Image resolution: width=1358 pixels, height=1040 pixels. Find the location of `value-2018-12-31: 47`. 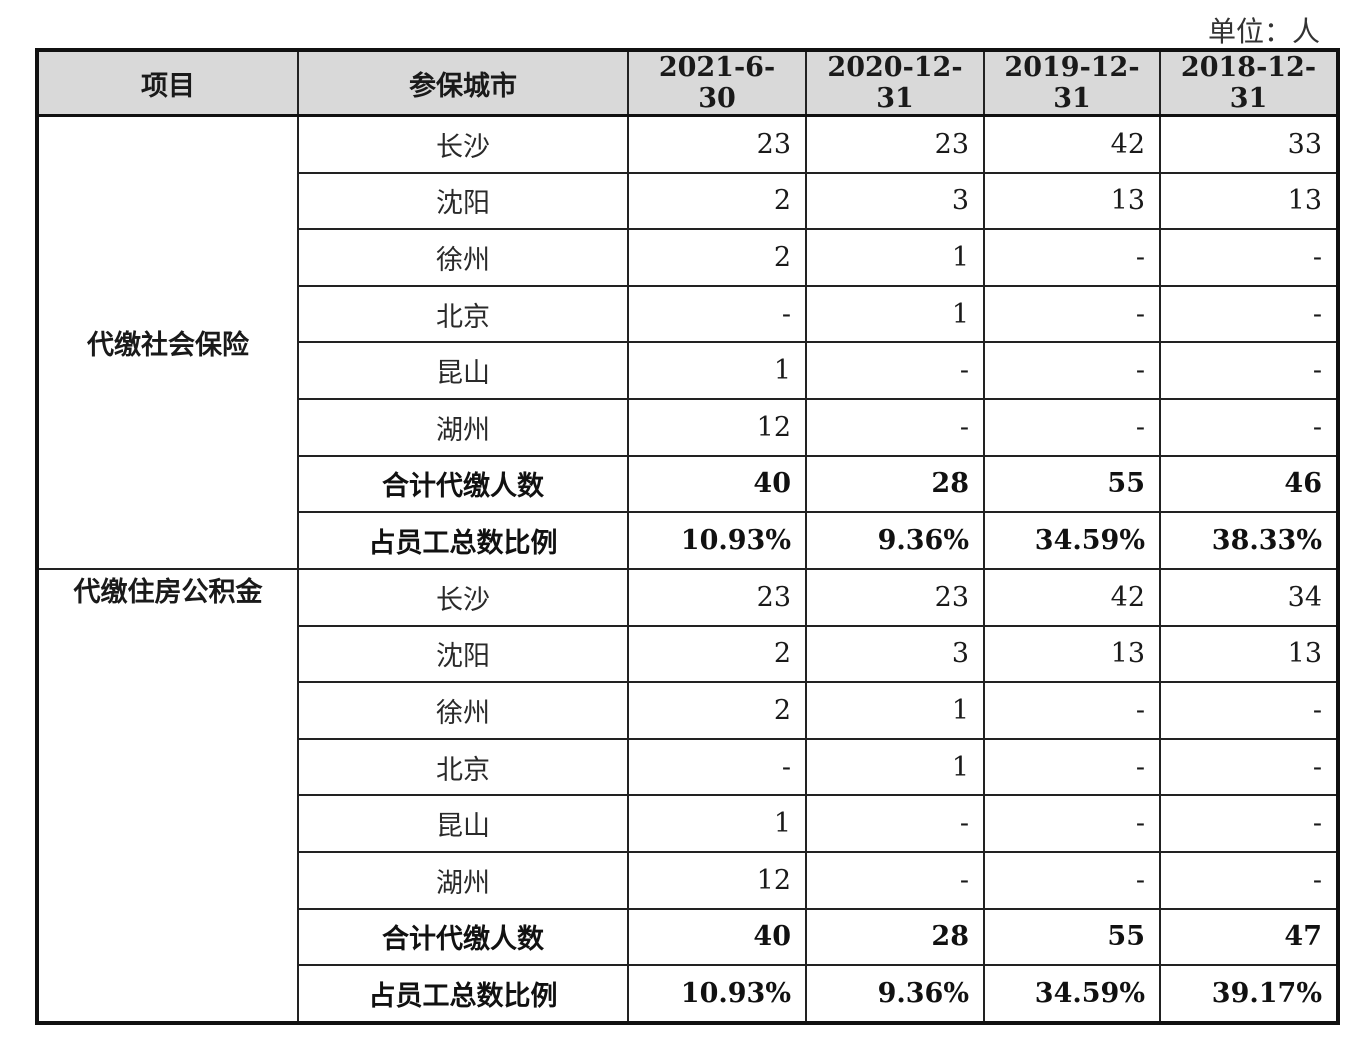

value-2018-12-31: 47 is located at coordinates (1249, 937).